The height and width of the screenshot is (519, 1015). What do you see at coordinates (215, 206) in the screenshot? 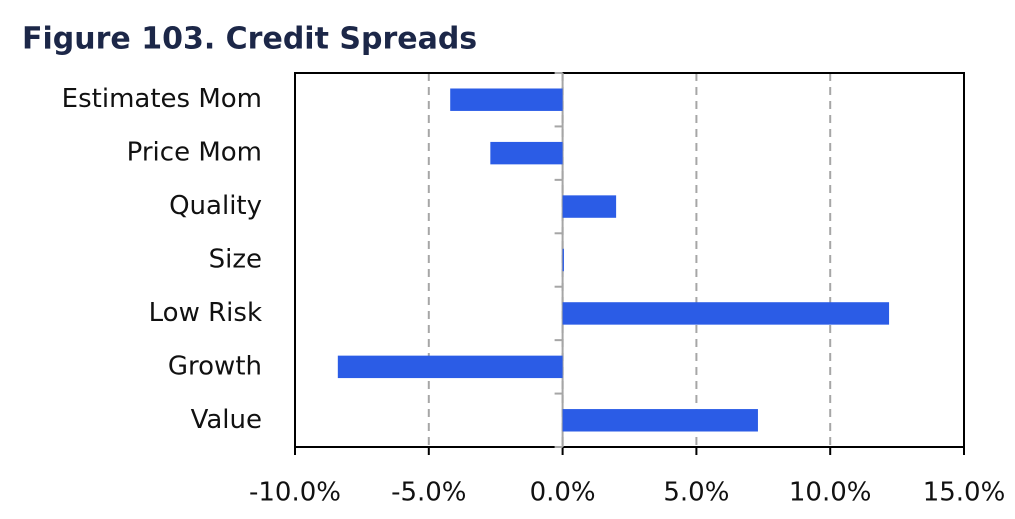
I see `y-tick-label: Quality` at bounding box center [215, 206].